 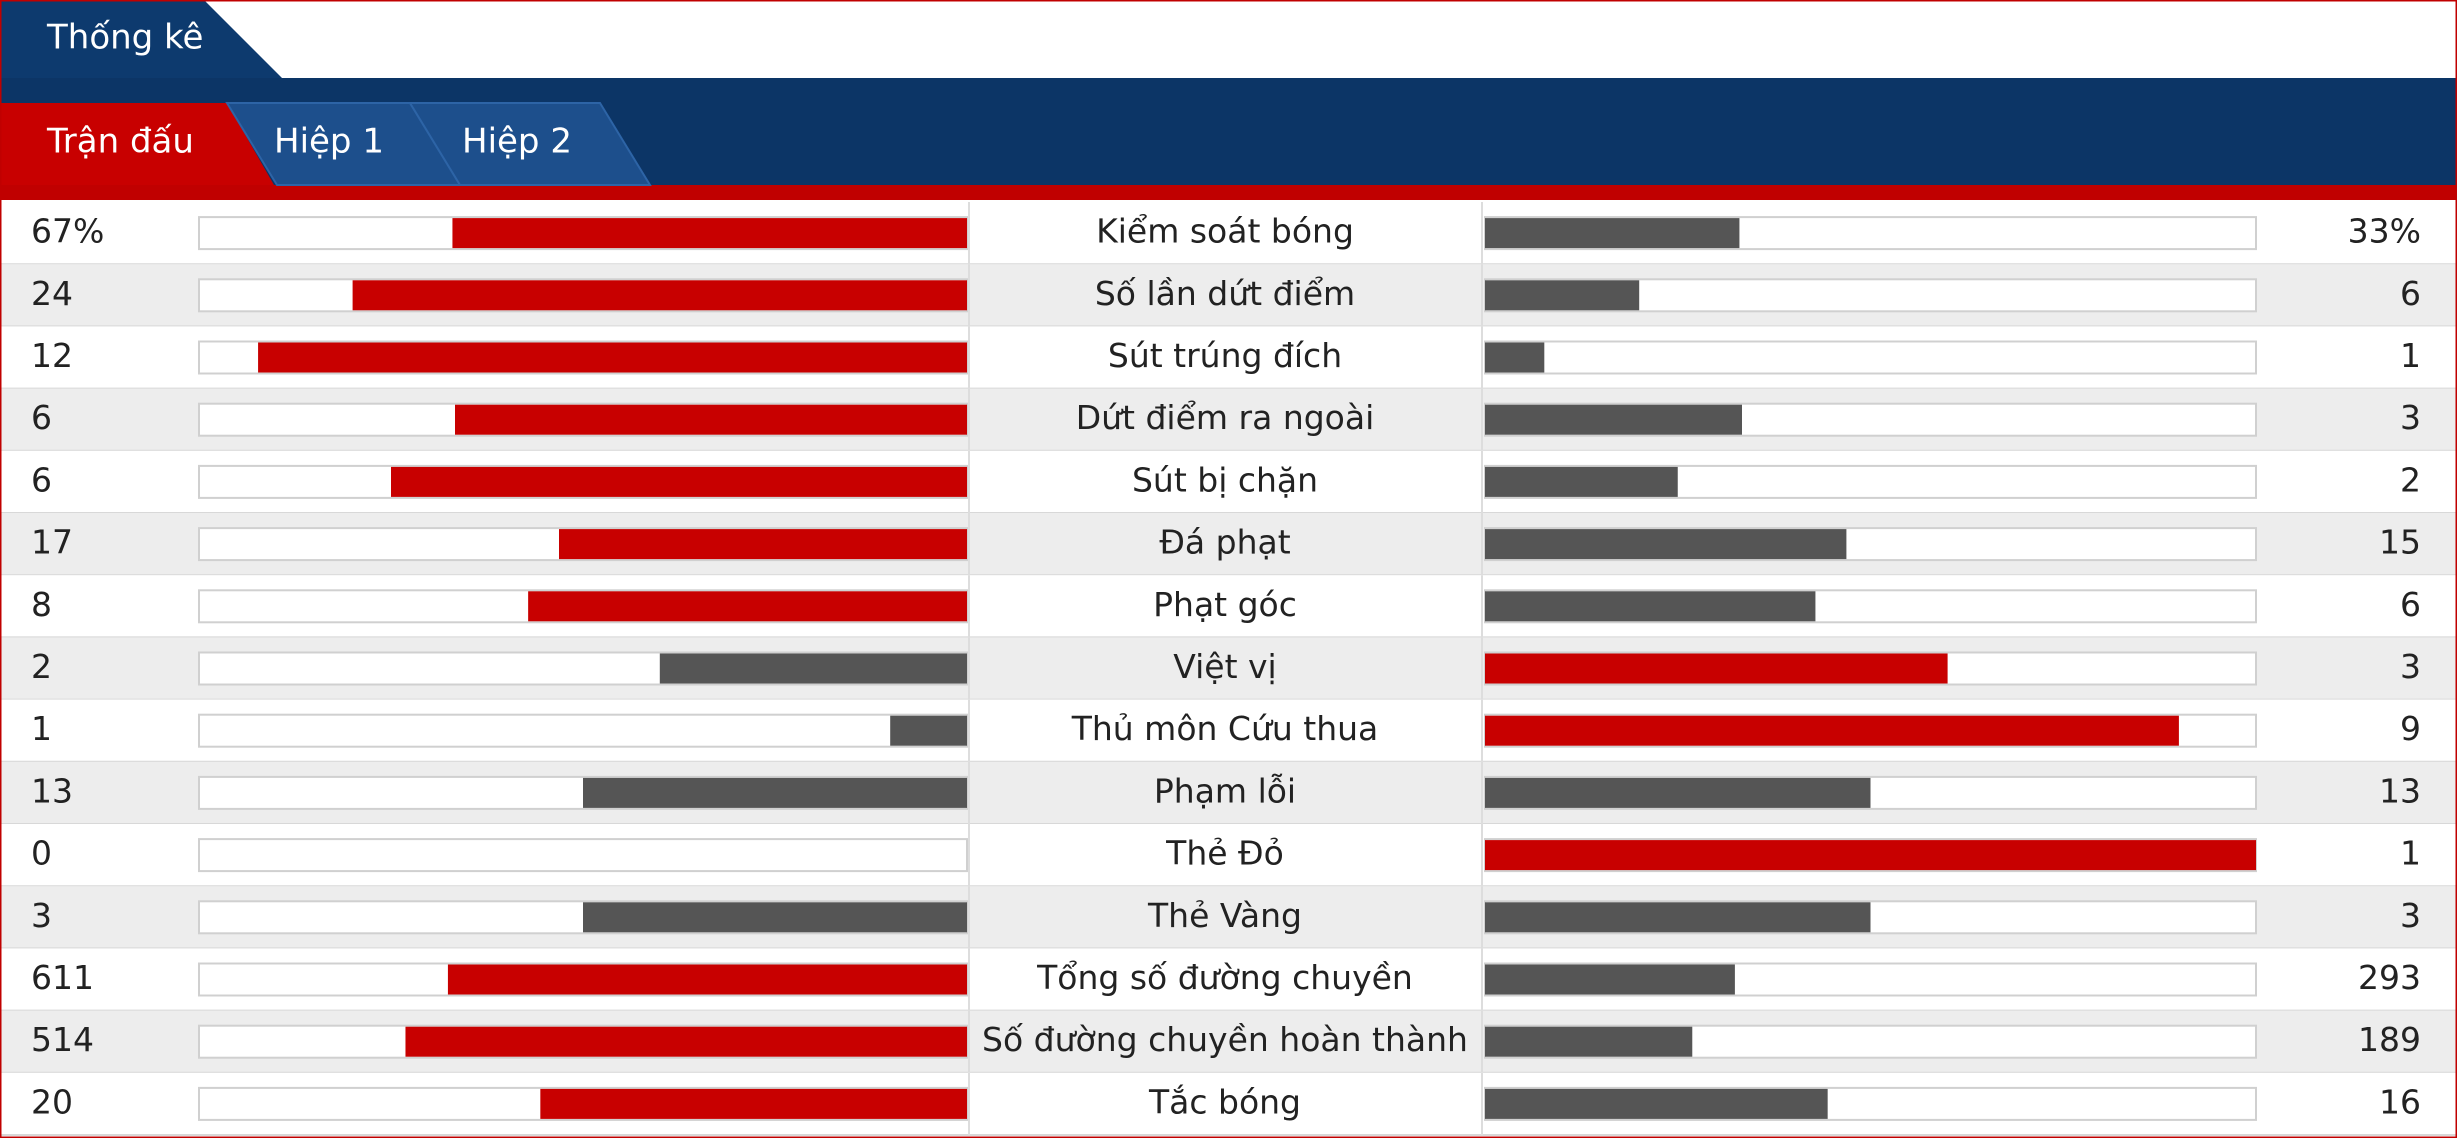 I want to click on stat-label: Sút bị chặn, so click(x=1225, y=479).